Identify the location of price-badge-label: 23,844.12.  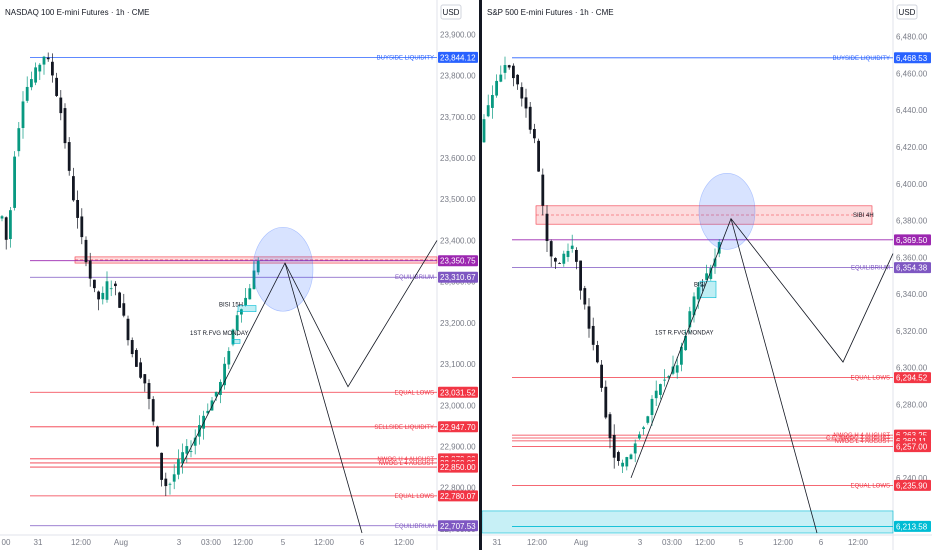
(458, 57).